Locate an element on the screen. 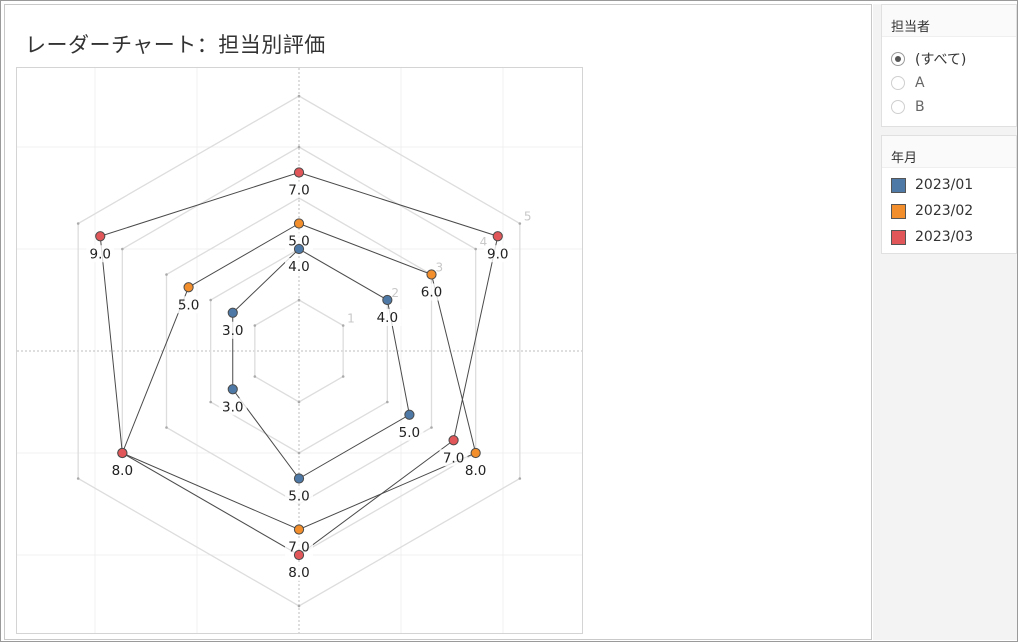  filter-card: 担当者 (すべて) A B is located at coordinates (949, 65).